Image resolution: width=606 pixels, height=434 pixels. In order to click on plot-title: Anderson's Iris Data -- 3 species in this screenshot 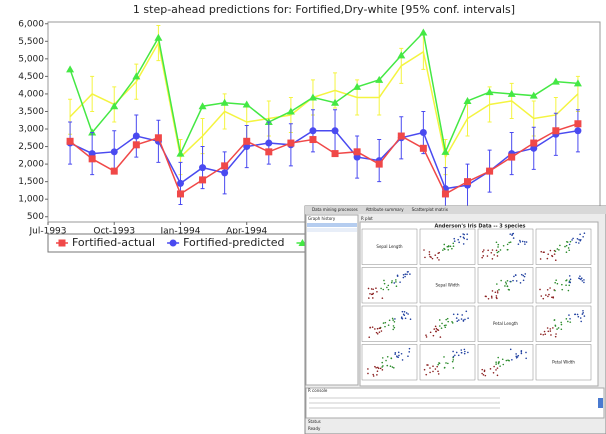, I will do `click(480, 227)`.